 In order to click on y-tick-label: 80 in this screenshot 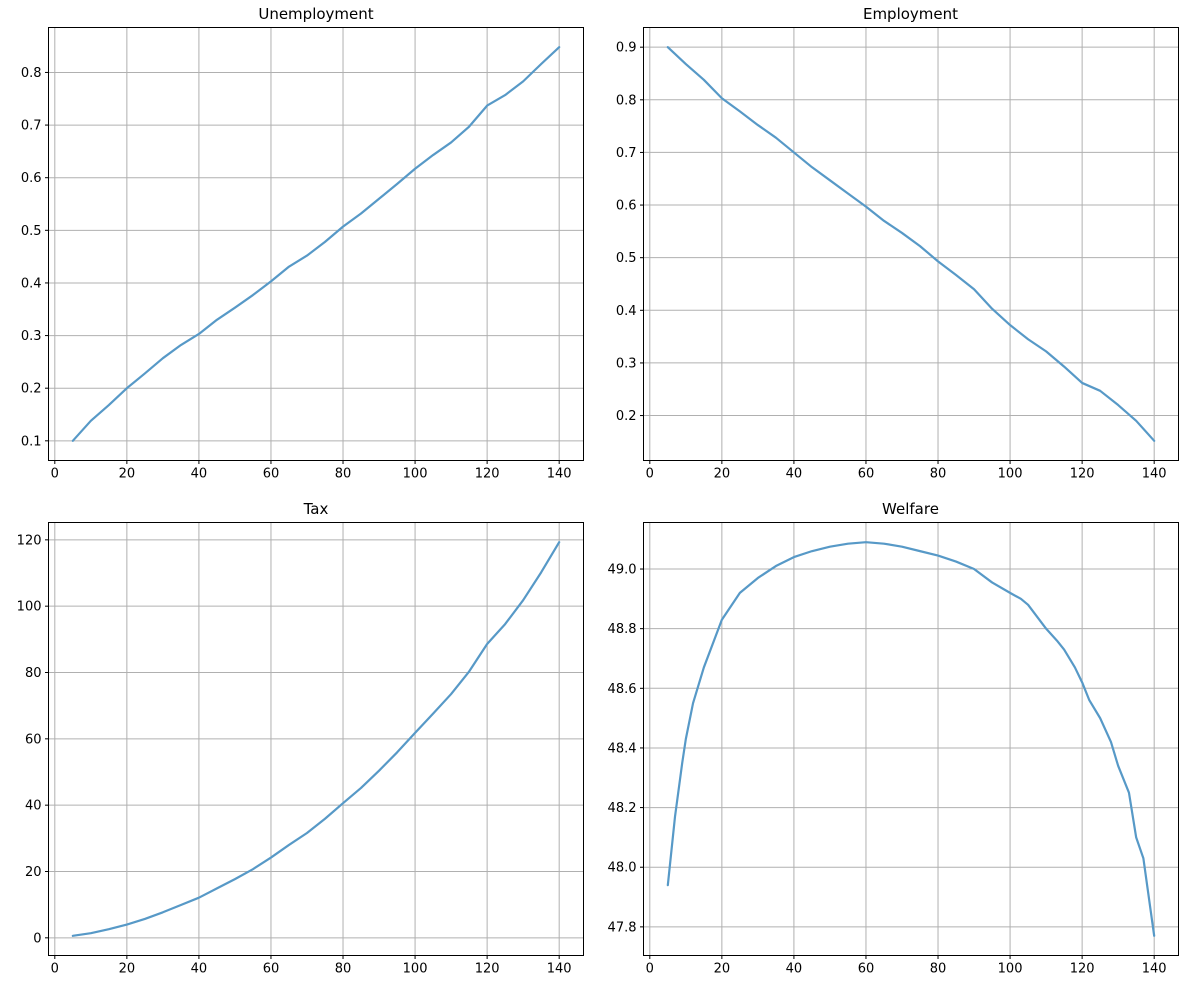, I will do `click(33, 673)`.